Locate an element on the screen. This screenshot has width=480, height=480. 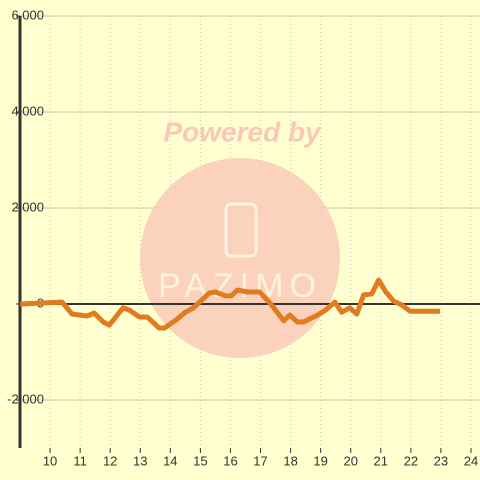
x-tick-label: 13 is located at coordinates (140, 460).